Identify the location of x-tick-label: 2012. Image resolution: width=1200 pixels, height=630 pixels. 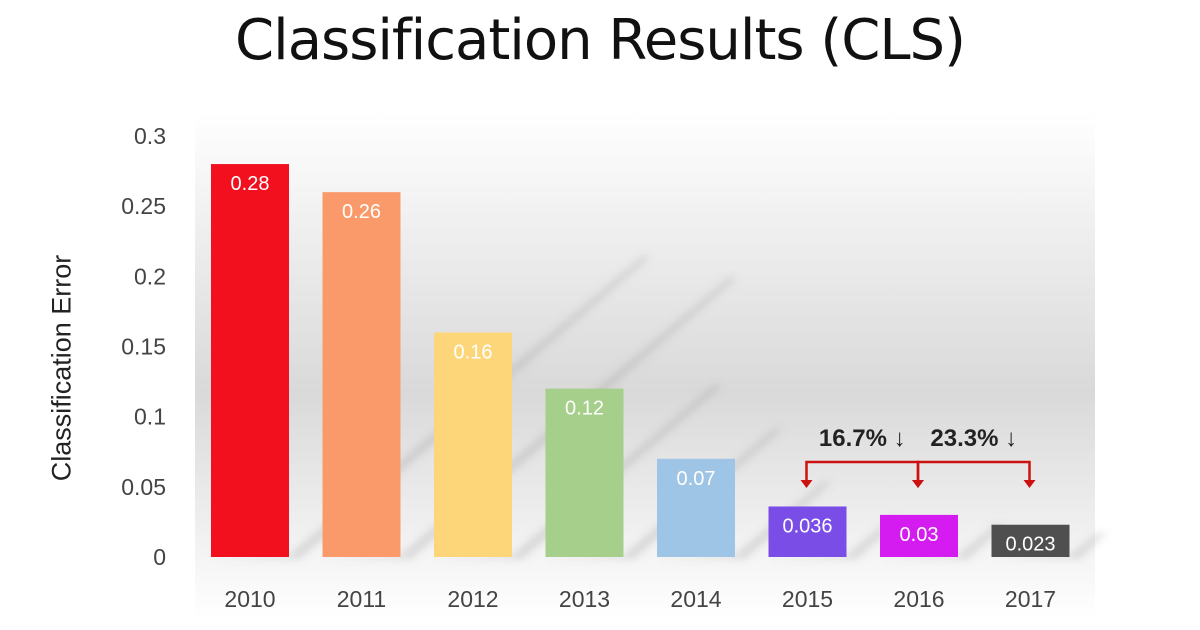
(472, 599).